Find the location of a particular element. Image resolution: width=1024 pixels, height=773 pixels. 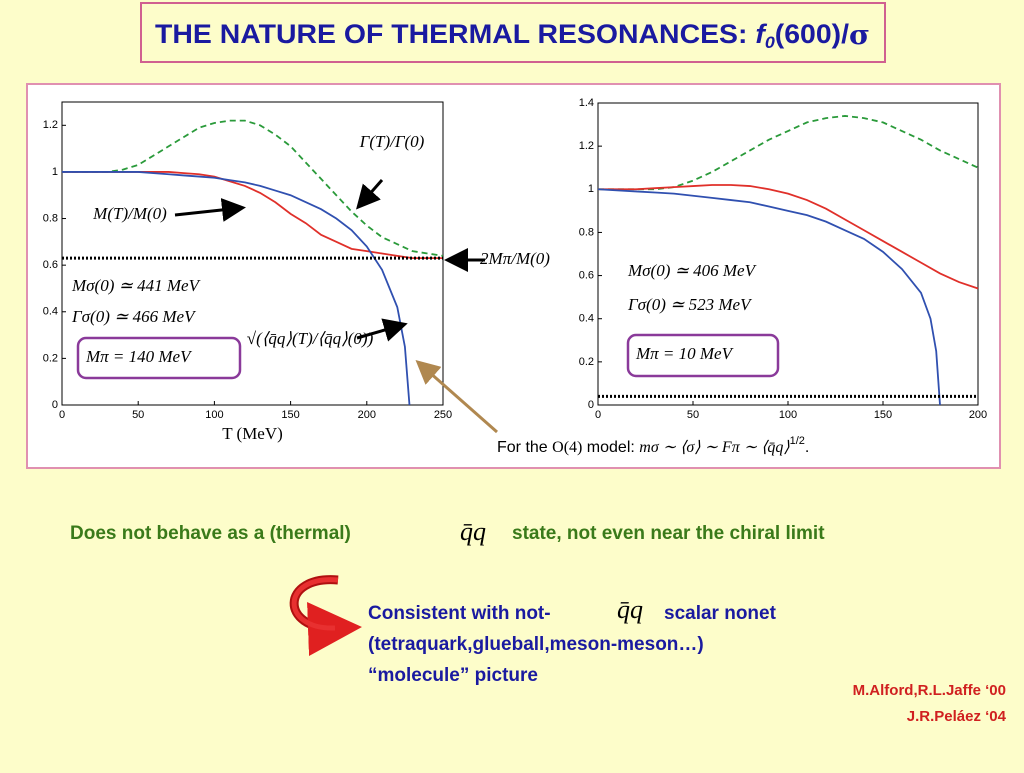

conclusion-text: (tetraquark,glueball,meson-meson…) is located at coordinates (536, 644).